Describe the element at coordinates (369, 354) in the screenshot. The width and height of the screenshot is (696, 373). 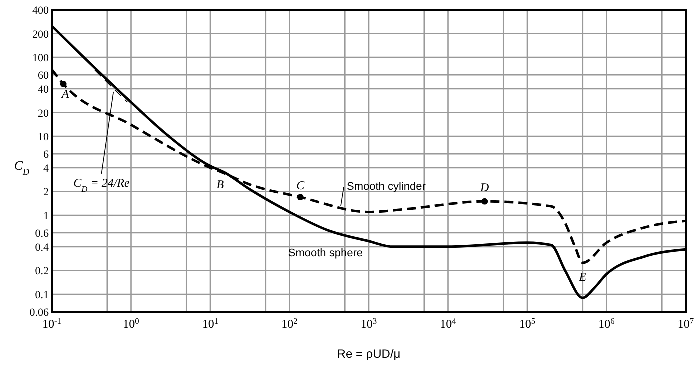
I see `x-axis-title: Re = ρUD/μ` at that location.